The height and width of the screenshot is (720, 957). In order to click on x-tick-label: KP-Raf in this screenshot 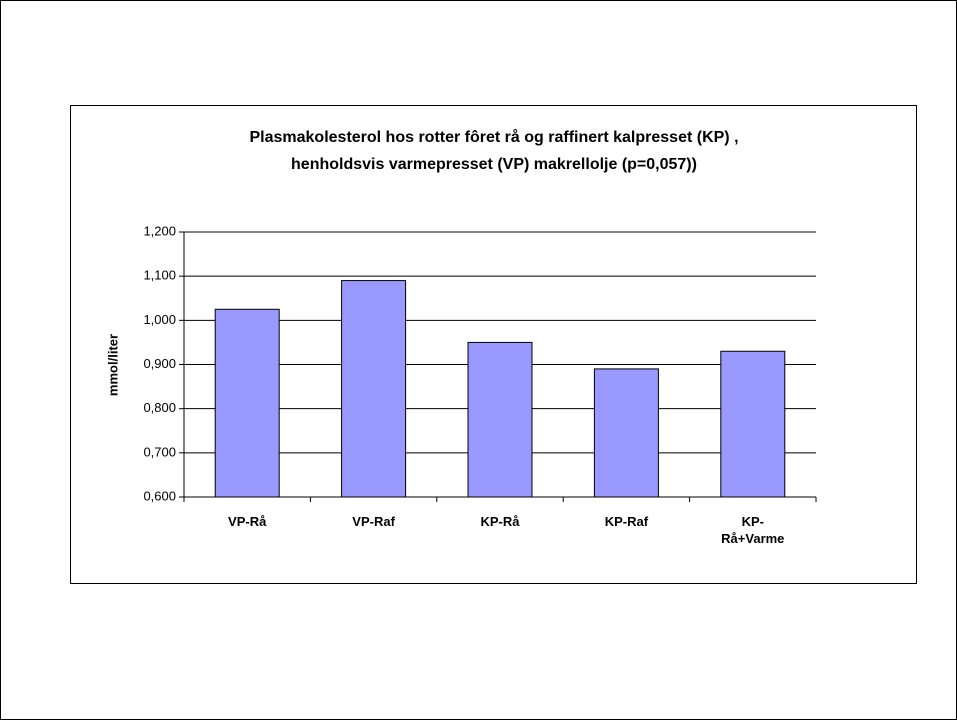, I will do `click(626, 521)`.